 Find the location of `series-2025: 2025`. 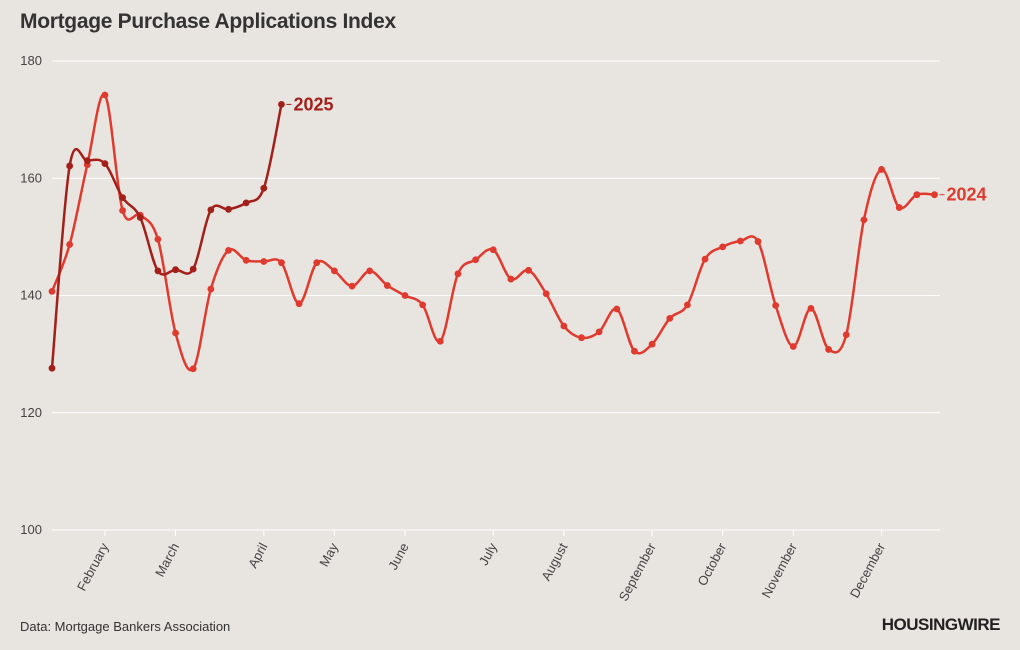

series-2025: 2025 is located at coordinates (190, 233).